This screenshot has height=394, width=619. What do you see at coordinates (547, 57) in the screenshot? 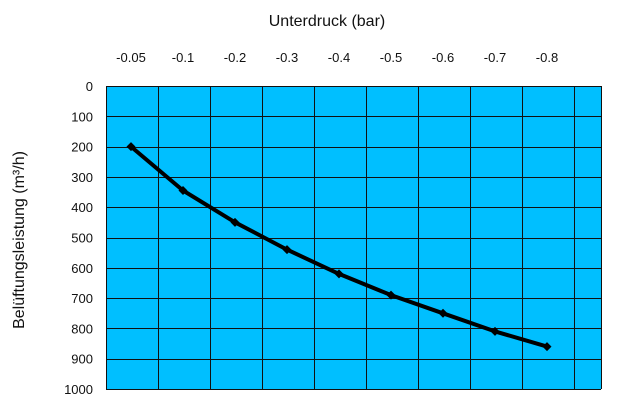
I see `x-tick-label: -0.8` at bounding box center [547, 57].